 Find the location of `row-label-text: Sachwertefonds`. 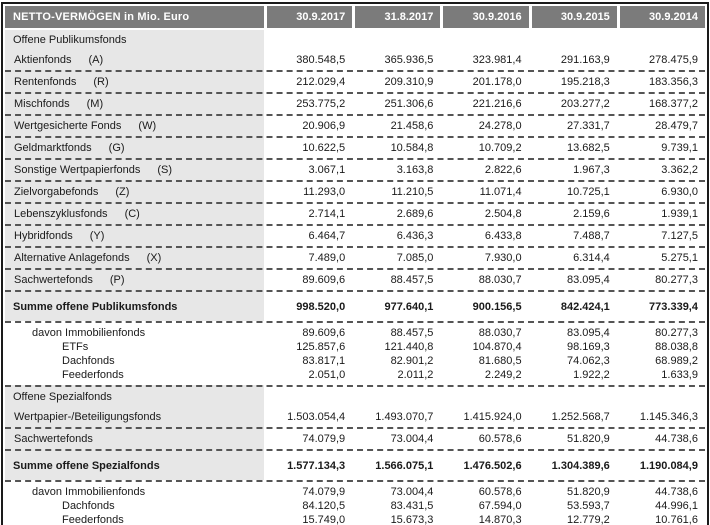

row-label-text: Sachwertefonds is located at coordinates (53, 439).